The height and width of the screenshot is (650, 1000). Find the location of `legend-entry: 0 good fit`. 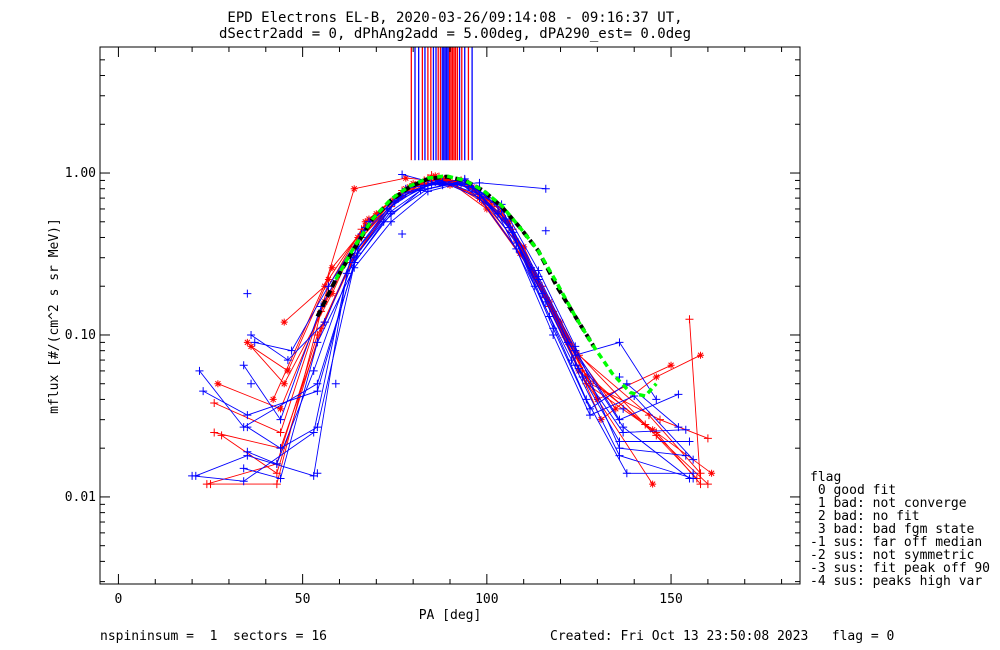

legend-entry: 0 good fit is located at coordinates (853, 490).